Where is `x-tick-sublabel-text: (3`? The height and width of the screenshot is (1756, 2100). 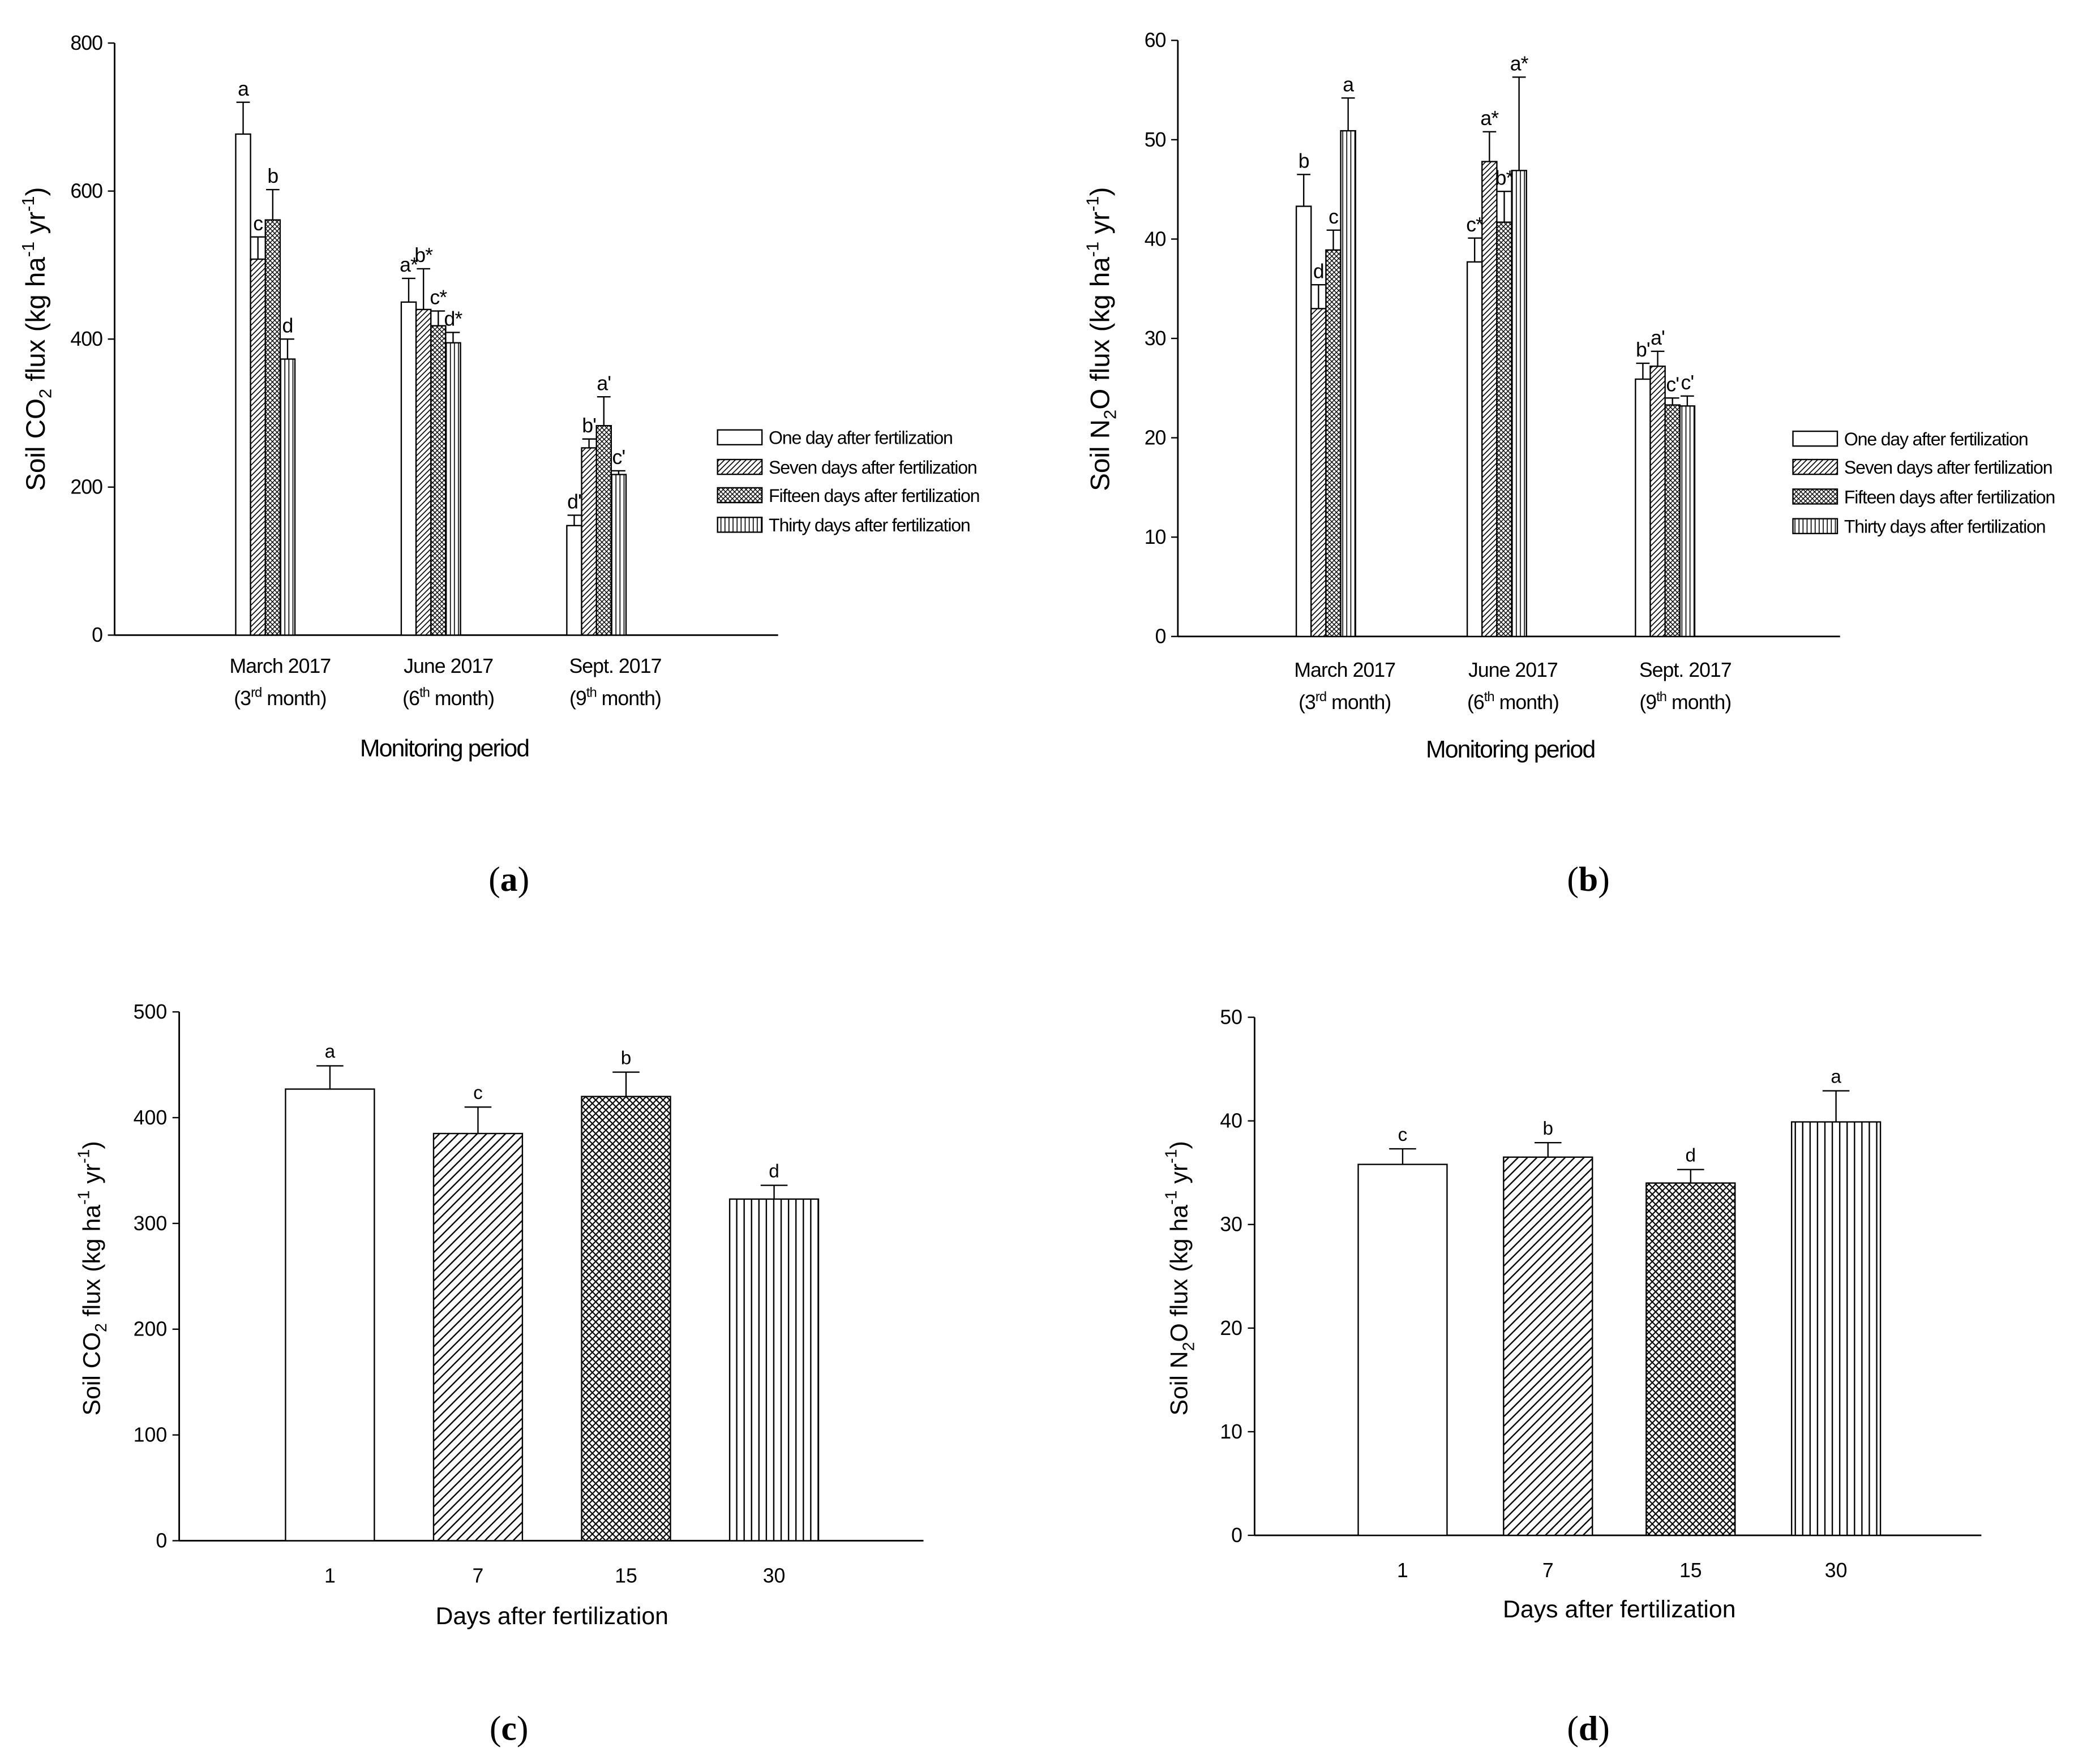
x-tick-sublabel-text: (3 is located at coordinates (1306, 702).